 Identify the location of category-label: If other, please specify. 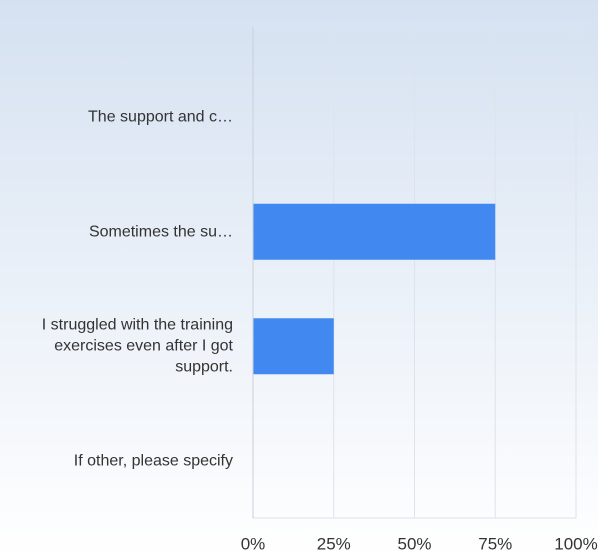
(153, 461).